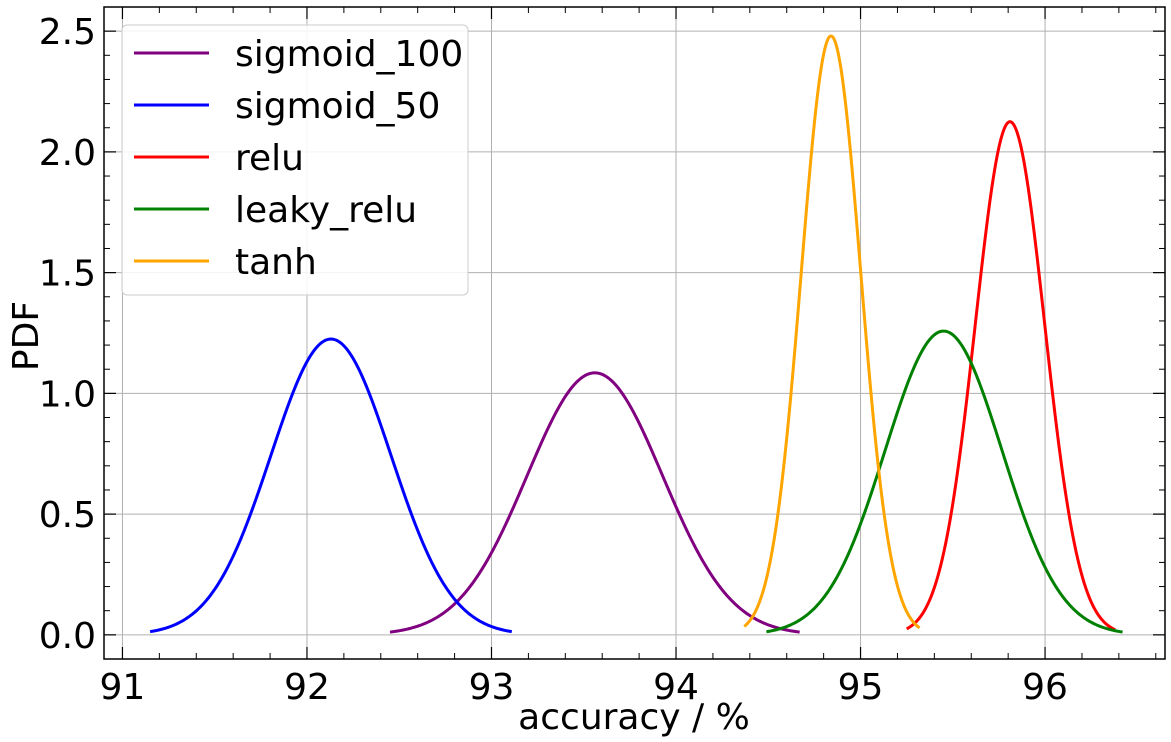 This screenshot has height=742, width=1171. Describe the element at coordinates (492, 687) in the screenshot. I see `x-tick-label: 93` at that location.